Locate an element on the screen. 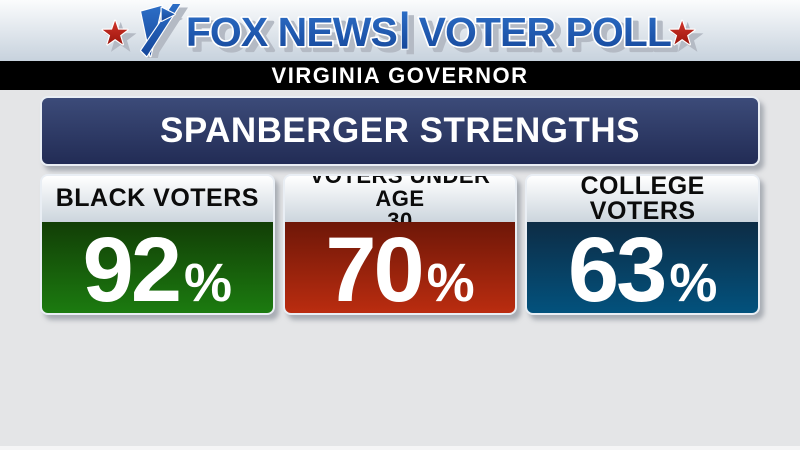 This screenshot has width=800, height=450. stat-card-value-panel: 63 % is located at coordinates (643, 267).